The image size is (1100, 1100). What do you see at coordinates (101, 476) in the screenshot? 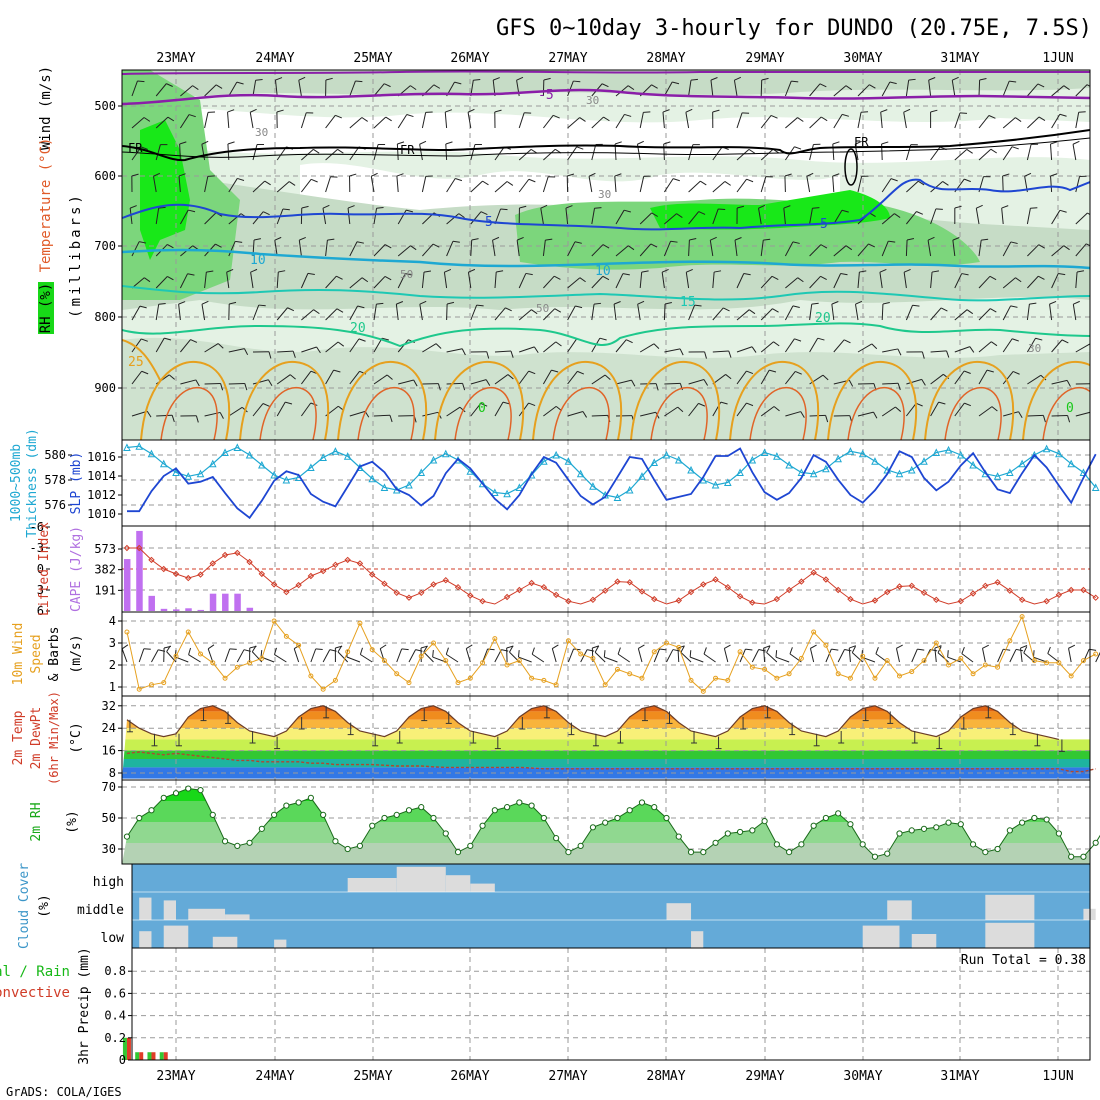
I see `tick-label: 1014` at bounding box center [101, 476].